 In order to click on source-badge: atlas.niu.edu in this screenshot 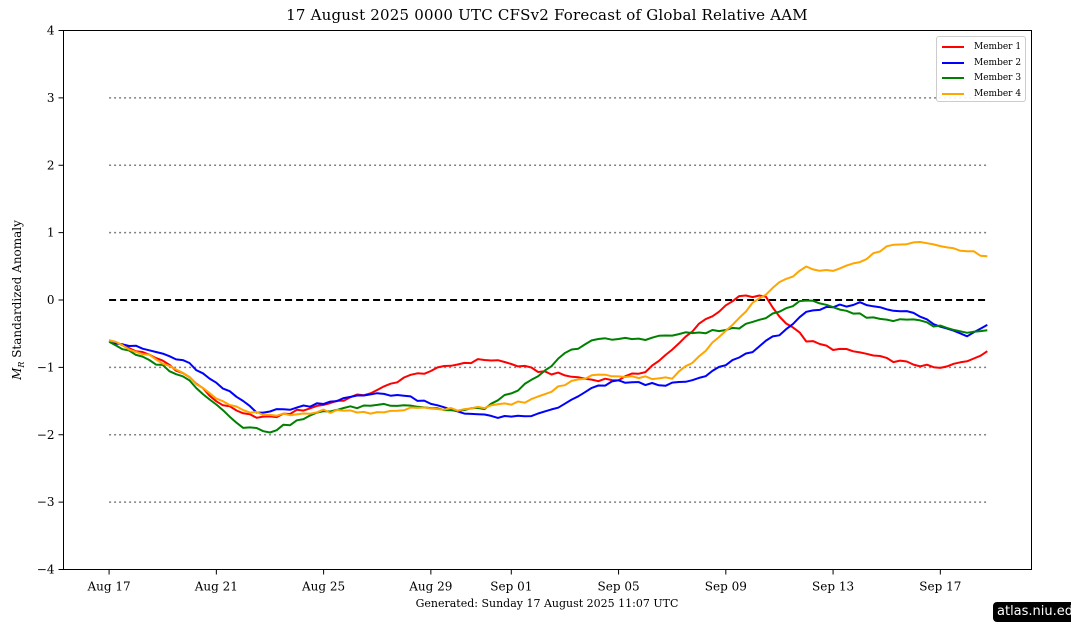, I will do `click(1032, 612)`.